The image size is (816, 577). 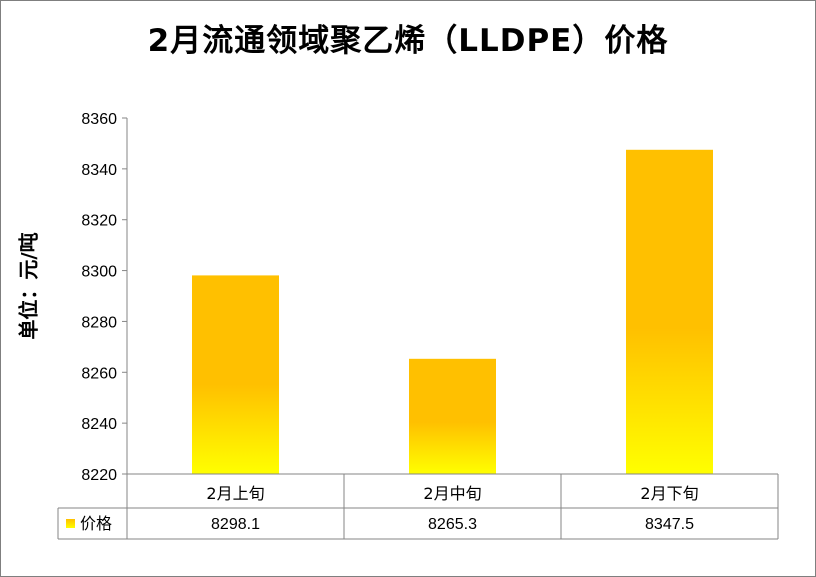 I want to click on data-value-label: 8265.3, so click(x=452, y=524).